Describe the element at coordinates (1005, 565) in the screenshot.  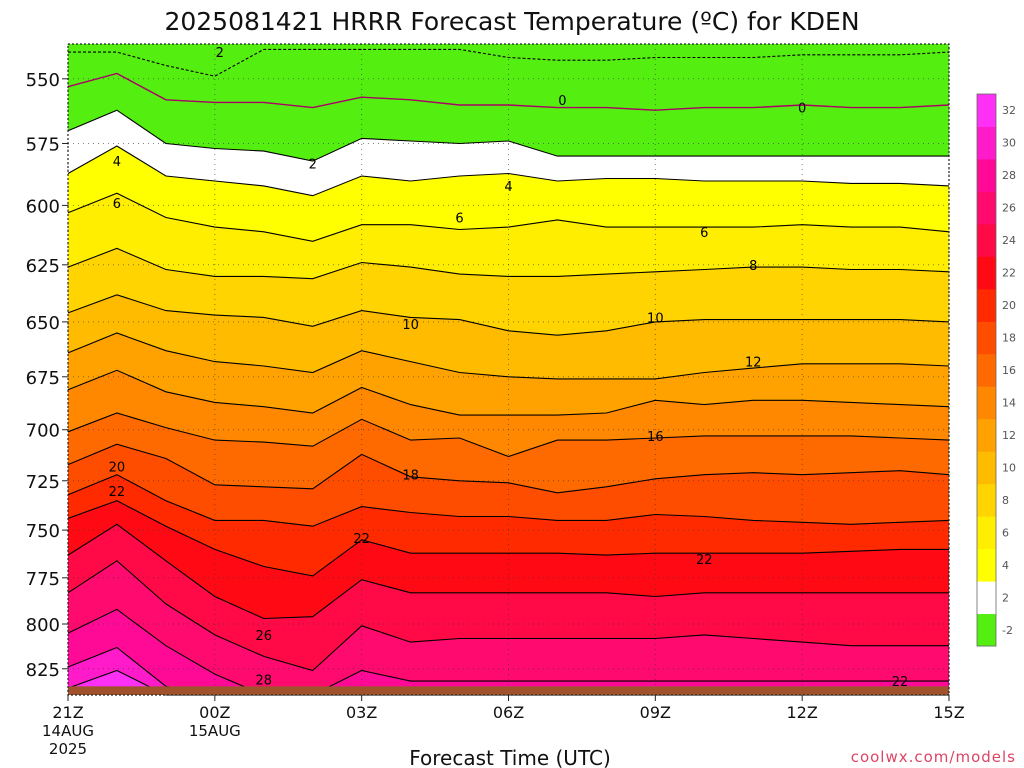
I see `colorbar-label: 4` at that location.